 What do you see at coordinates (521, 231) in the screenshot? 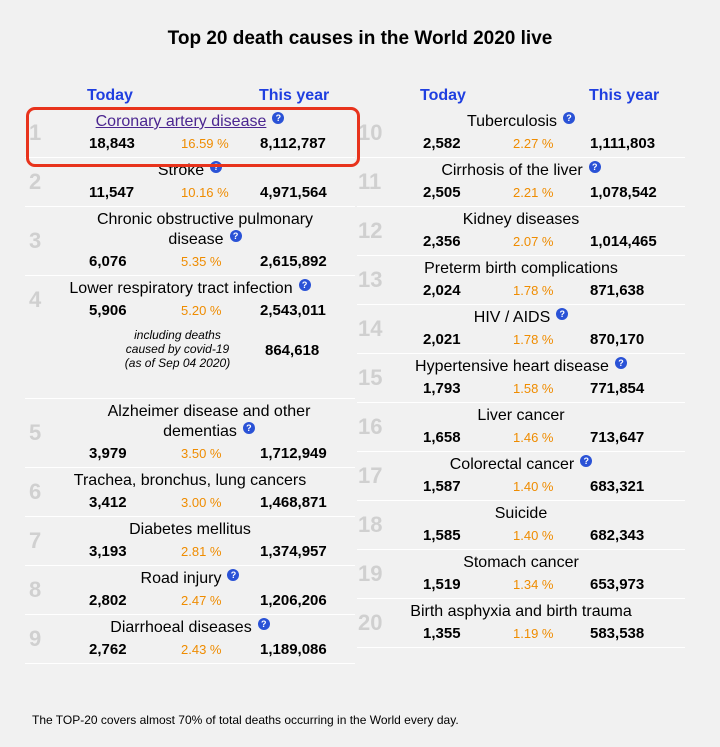
I see `cause-row-12: 12 Kidney diseases 2,356 2.07 % 1,014,465` at bounding box center [521, 231].